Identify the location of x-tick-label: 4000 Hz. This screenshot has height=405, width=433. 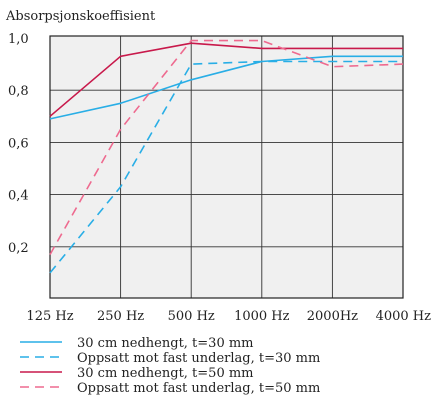
(404, 316).